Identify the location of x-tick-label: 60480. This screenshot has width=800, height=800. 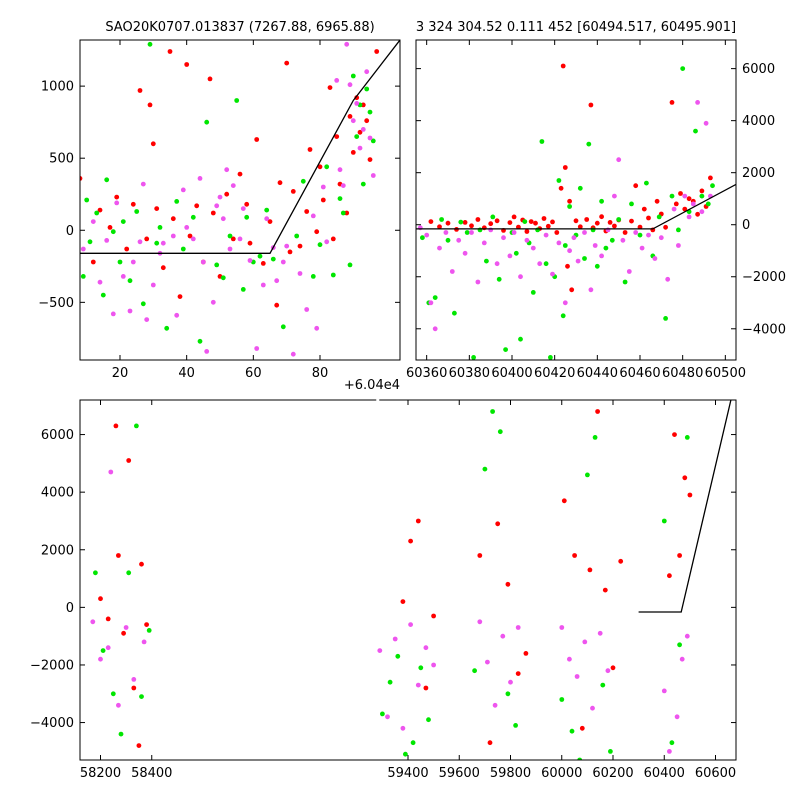
(682, 373).